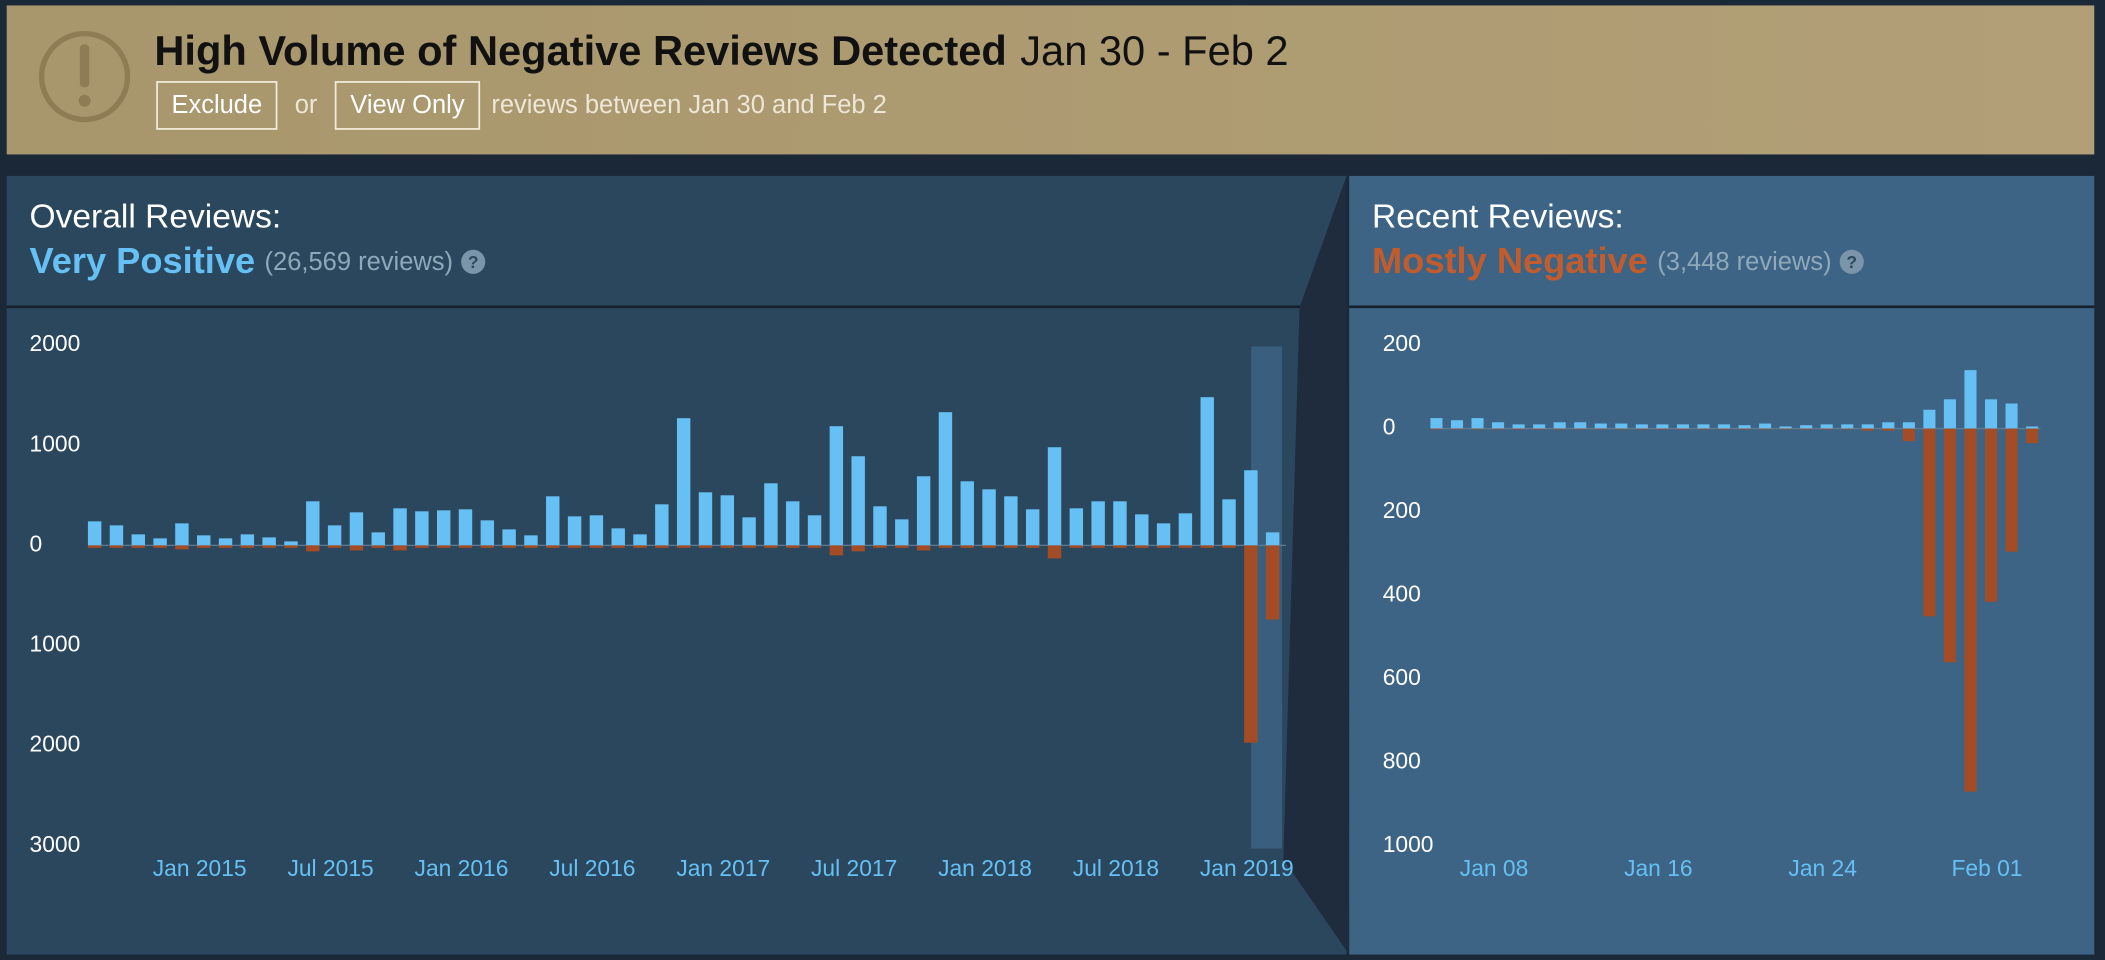 This screenshot has height=960, width=2105. What do you see at coordinates (1510, 260) in the screenshot?
I see `rating: Mostly Negative` at bounding box center [1510, 260].